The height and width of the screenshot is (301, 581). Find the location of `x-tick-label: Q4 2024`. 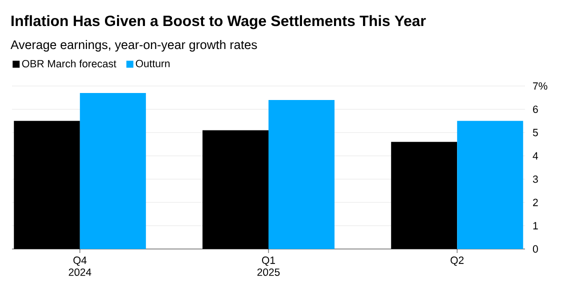

x-tick-label: Q4 2024 is located at coordinates (80, 266).